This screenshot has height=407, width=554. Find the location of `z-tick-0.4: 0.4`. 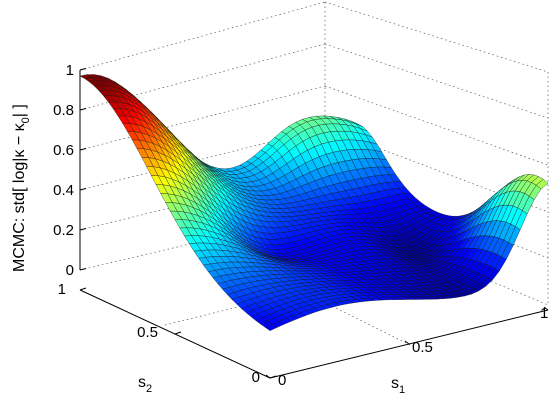

z-tick-0.4: 0.4 is located at coordinates (63, 190).